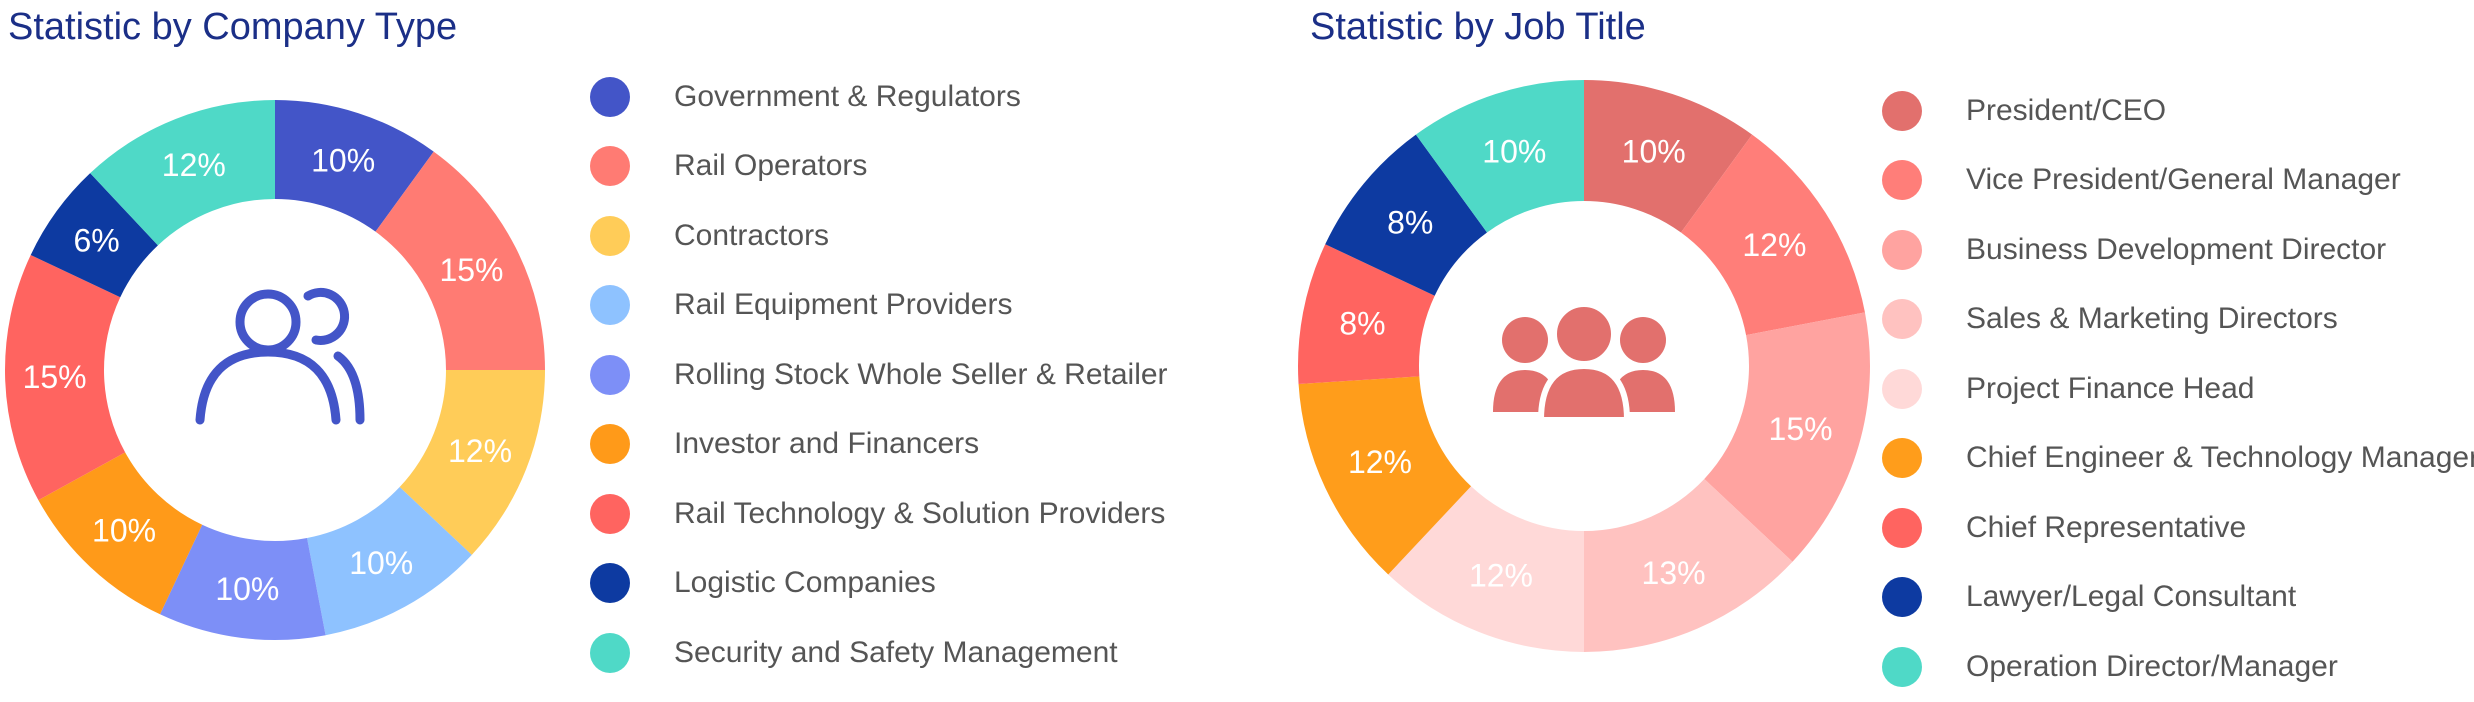 The height and width of the screenshot is (702, 2474). Describe the element at coordinates (843, 305) in the screenshot. I see `legend-label: Rail Equipment Providers` at that location.